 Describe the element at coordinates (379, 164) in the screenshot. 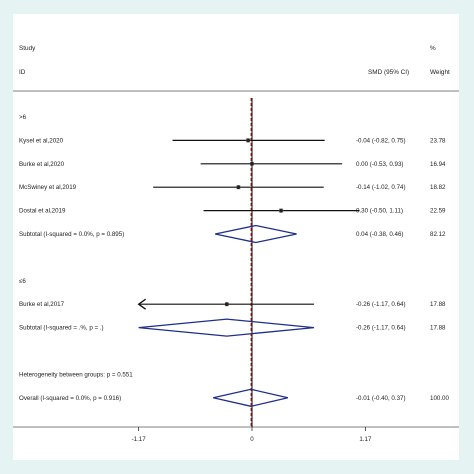

I see `study-effect-ci: 0.00 (-0.53, 0.93)` at that location.